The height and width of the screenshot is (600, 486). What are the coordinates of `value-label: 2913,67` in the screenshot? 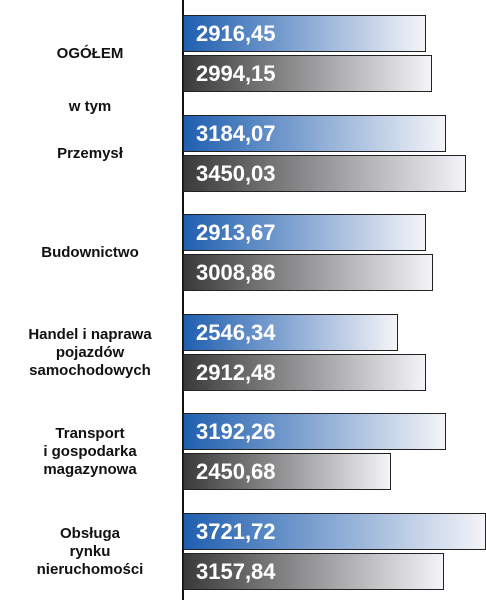 It's located at (236, 232).